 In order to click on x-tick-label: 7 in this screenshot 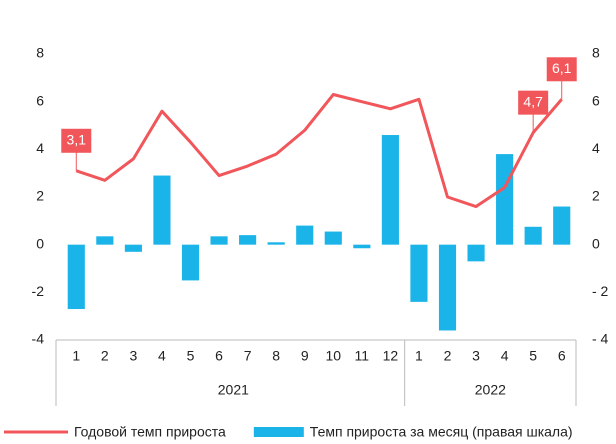, I will do `click(248, 356)`.